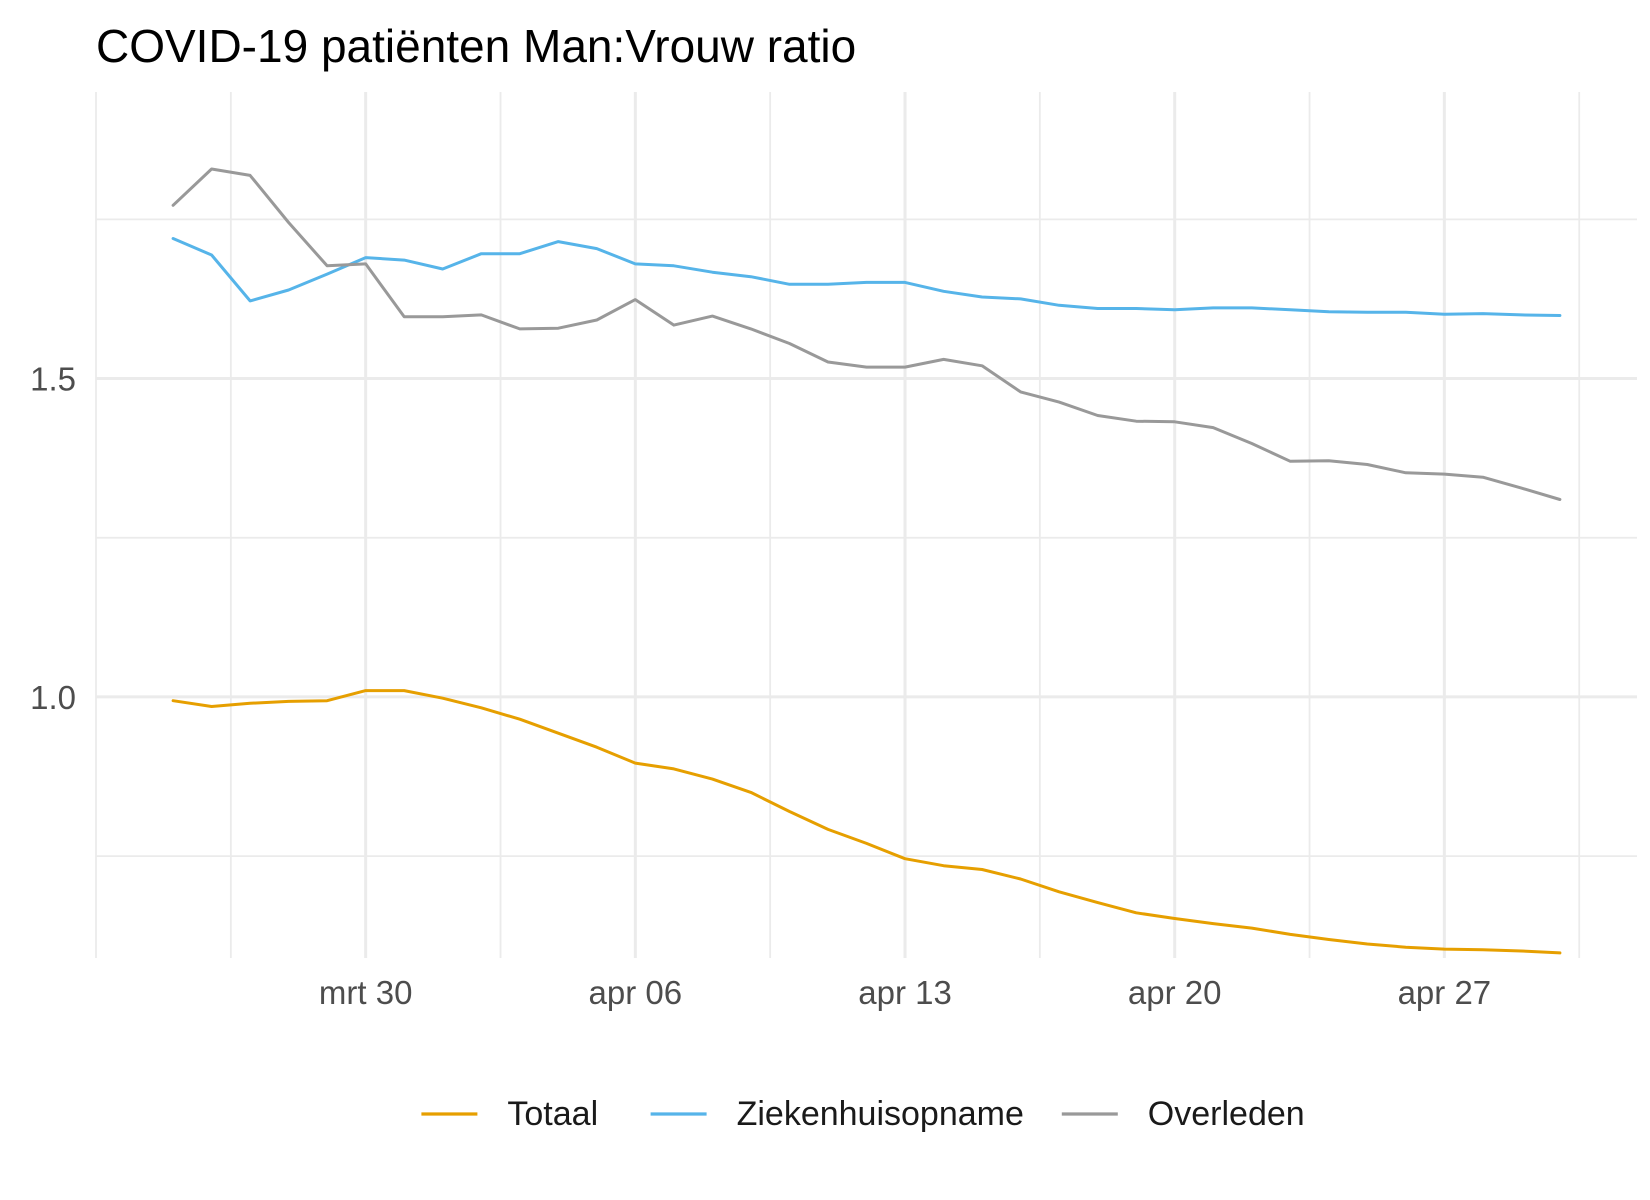 Image resolution: width=1650 pixels, height=1200 pixels. Describe the element at coordinates (1445, 992) in the screenshot. I see `x-tick-label: apr 27` at that location.